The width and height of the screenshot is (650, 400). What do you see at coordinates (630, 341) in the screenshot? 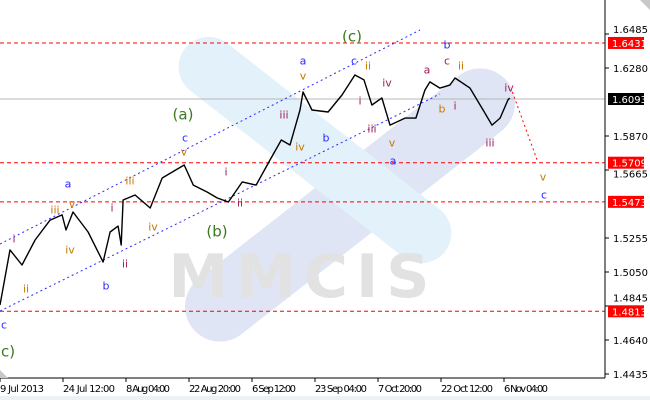
I see `y-tick-label: 1.4640` at bounding box center [630, 341].